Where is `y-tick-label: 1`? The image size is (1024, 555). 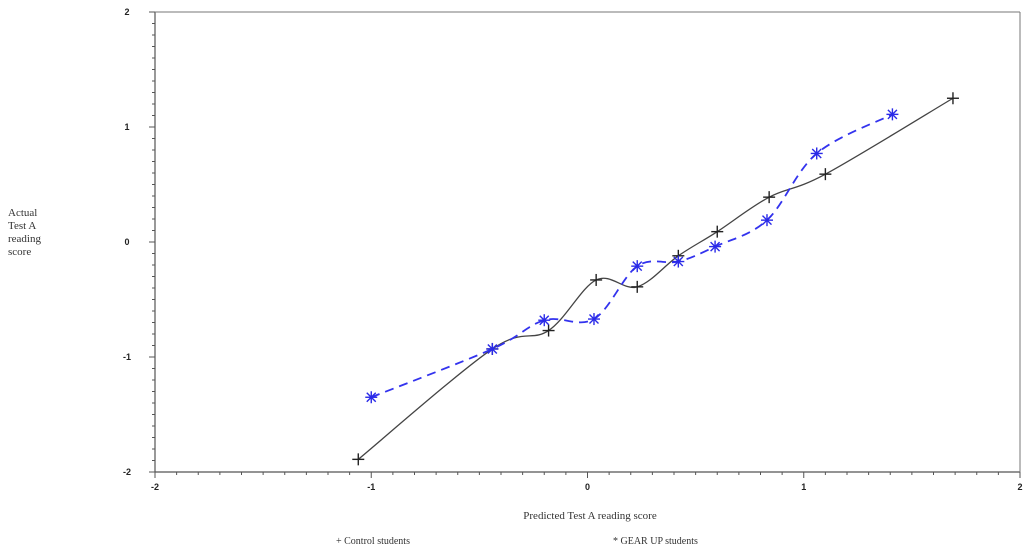
y-tick-label: 1 is located at coordinates (126, 127).